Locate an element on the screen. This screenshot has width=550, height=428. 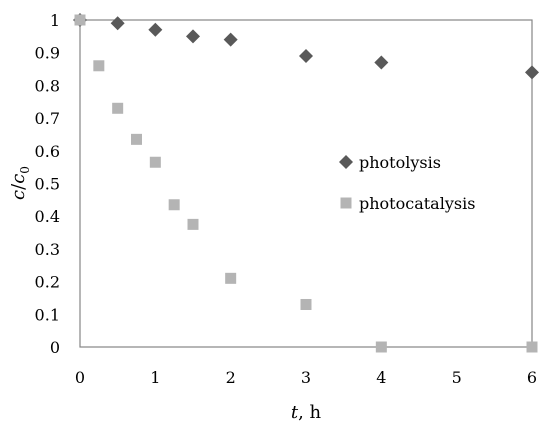
y-tick-label: 0.7 is located at coordinates (47, 118).